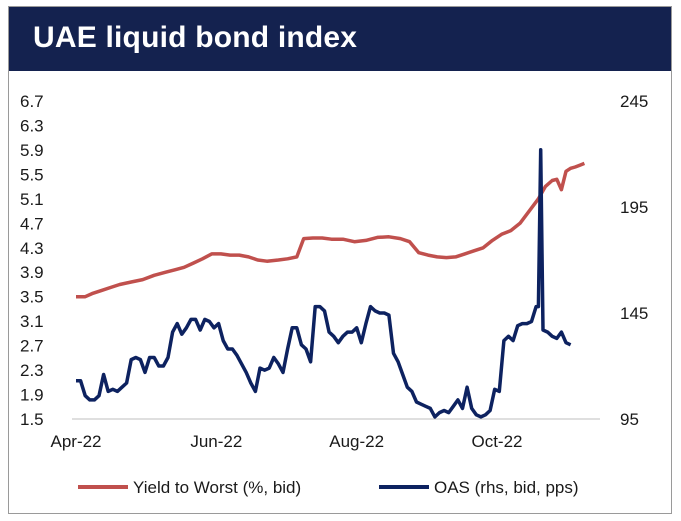 The image size is (681, 521). What do you see at coordinates (32, 125) in the screenshot?
I see `y-left-tick-label: 6.3` at bounding box center [32, 125].